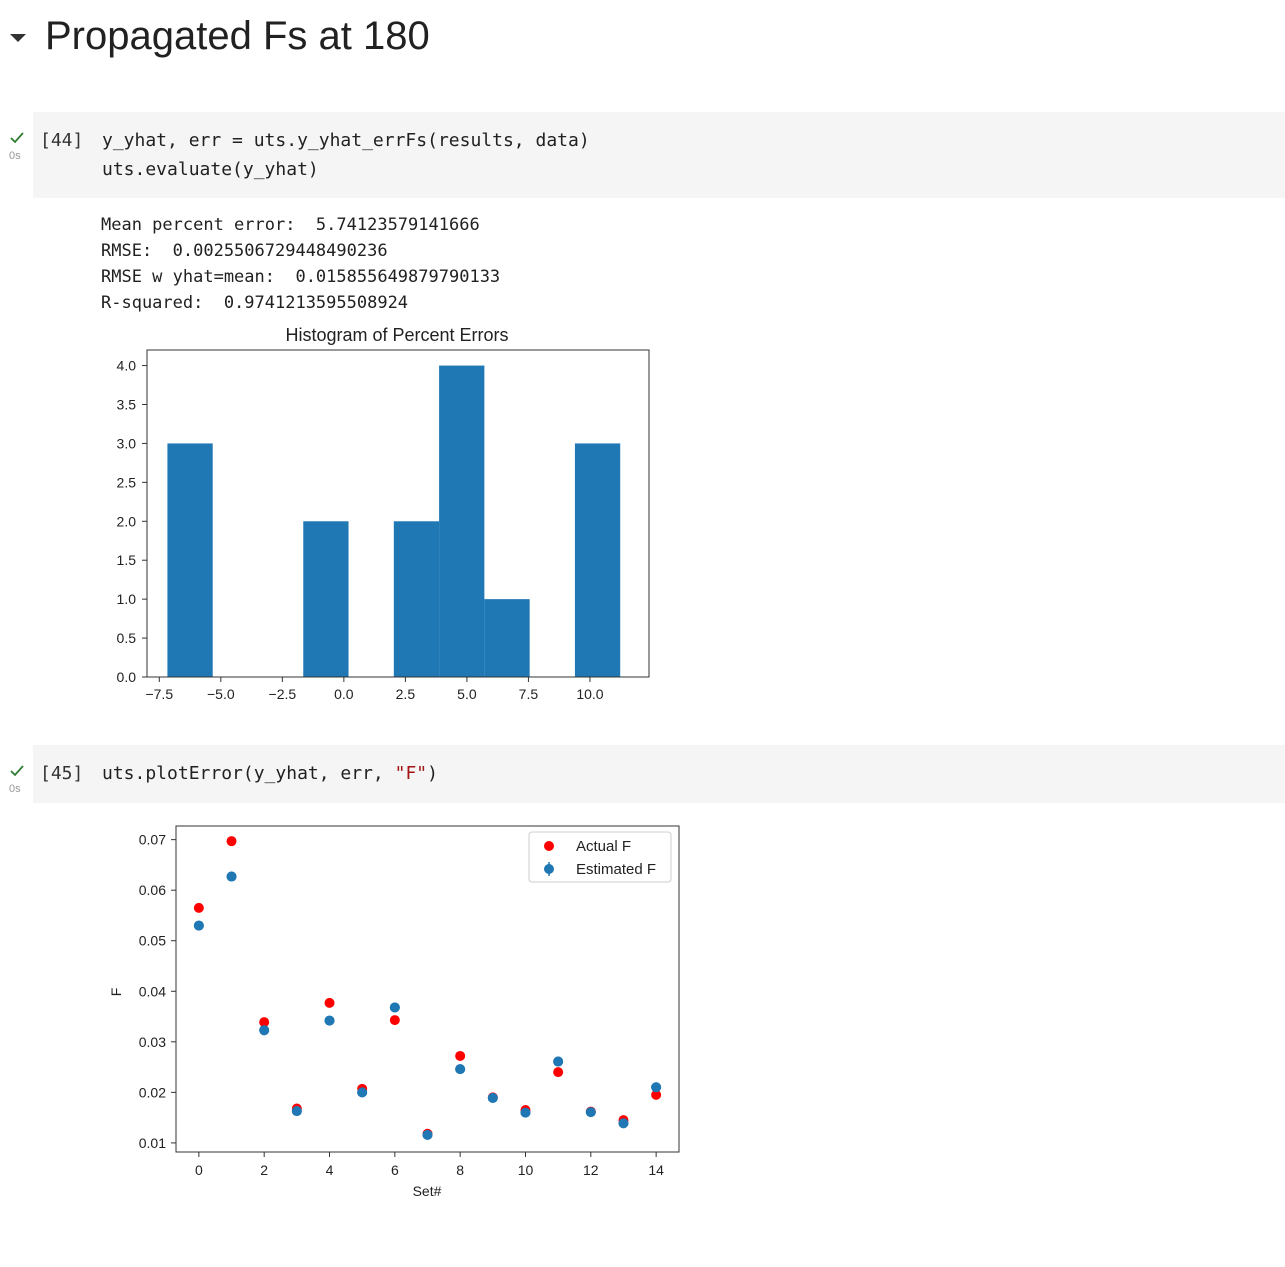  What do you see at coordinates (127, 677) in the screenshot?
I see `y-tick-label: 0.0` at bounding box center [127, 677].